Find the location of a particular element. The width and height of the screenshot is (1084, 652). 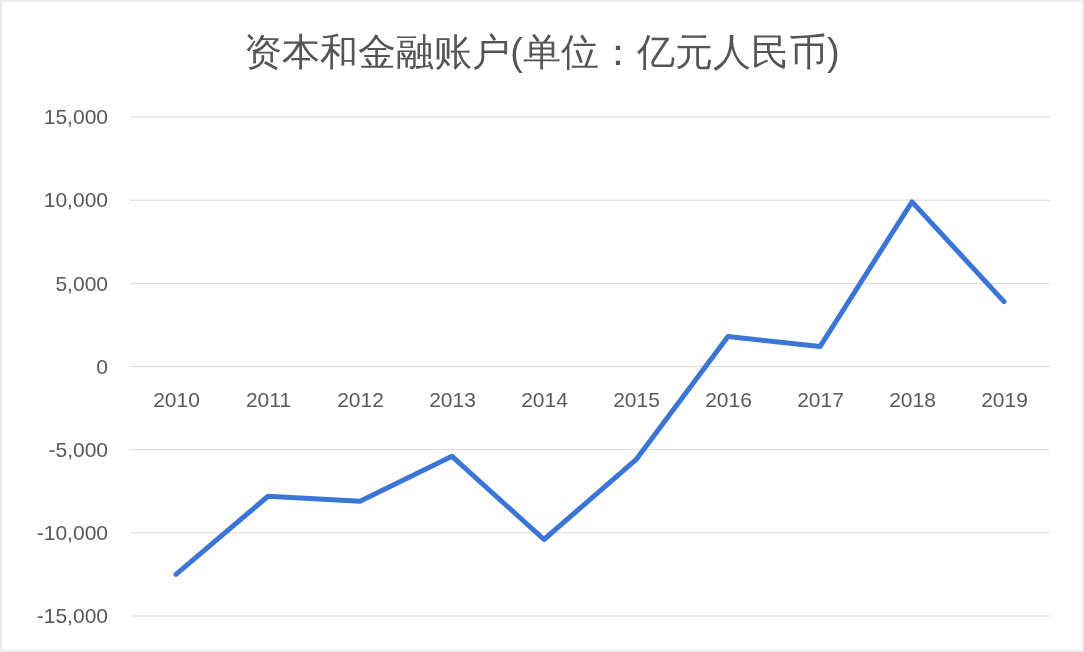

x-tick-label: 2019 is located at coordinates (1004, 400).